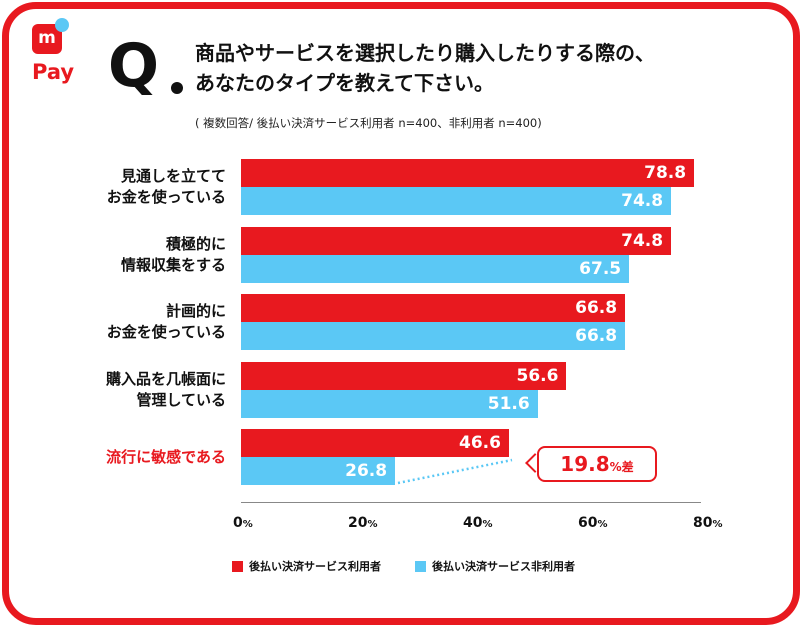 The image size is (800, 625). Describe the element at coordinates (344, 83) in the screenshot. I see `question-line-2: あなたのタイプを教えて下さい。` at that location.